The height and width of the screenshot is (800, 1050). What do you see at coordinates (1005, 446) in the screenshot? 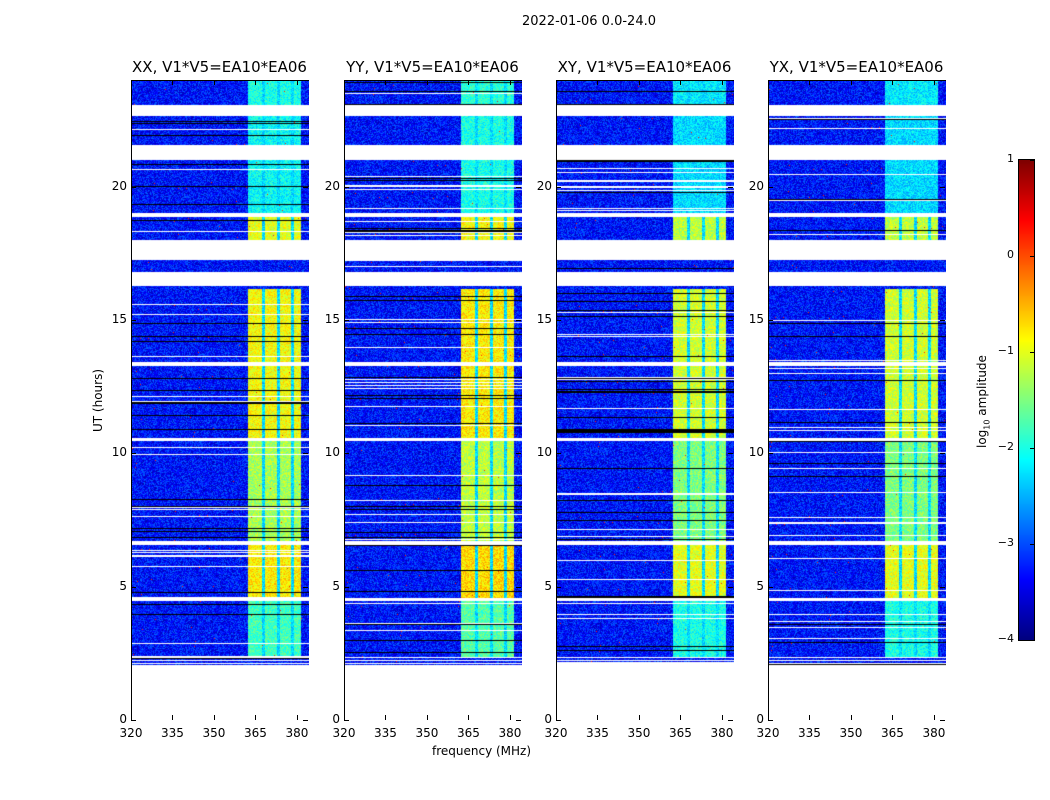
I see `colorbar-tick-label: −2` at bounding box center [1005, 446].